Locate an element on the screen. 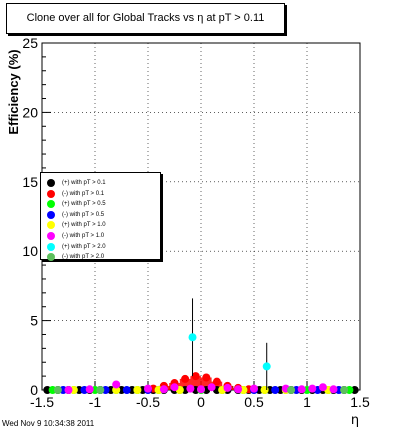  legend-label: (-) with pT > 1.0 is located at coordinates (83, 236).